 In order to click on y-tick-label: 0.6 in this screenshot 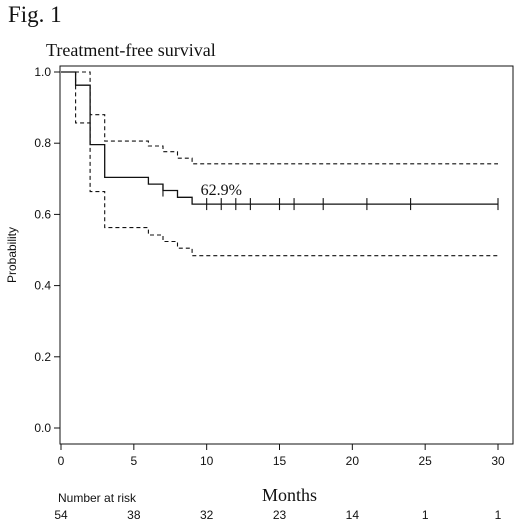, I will do `click(42, 214)`.